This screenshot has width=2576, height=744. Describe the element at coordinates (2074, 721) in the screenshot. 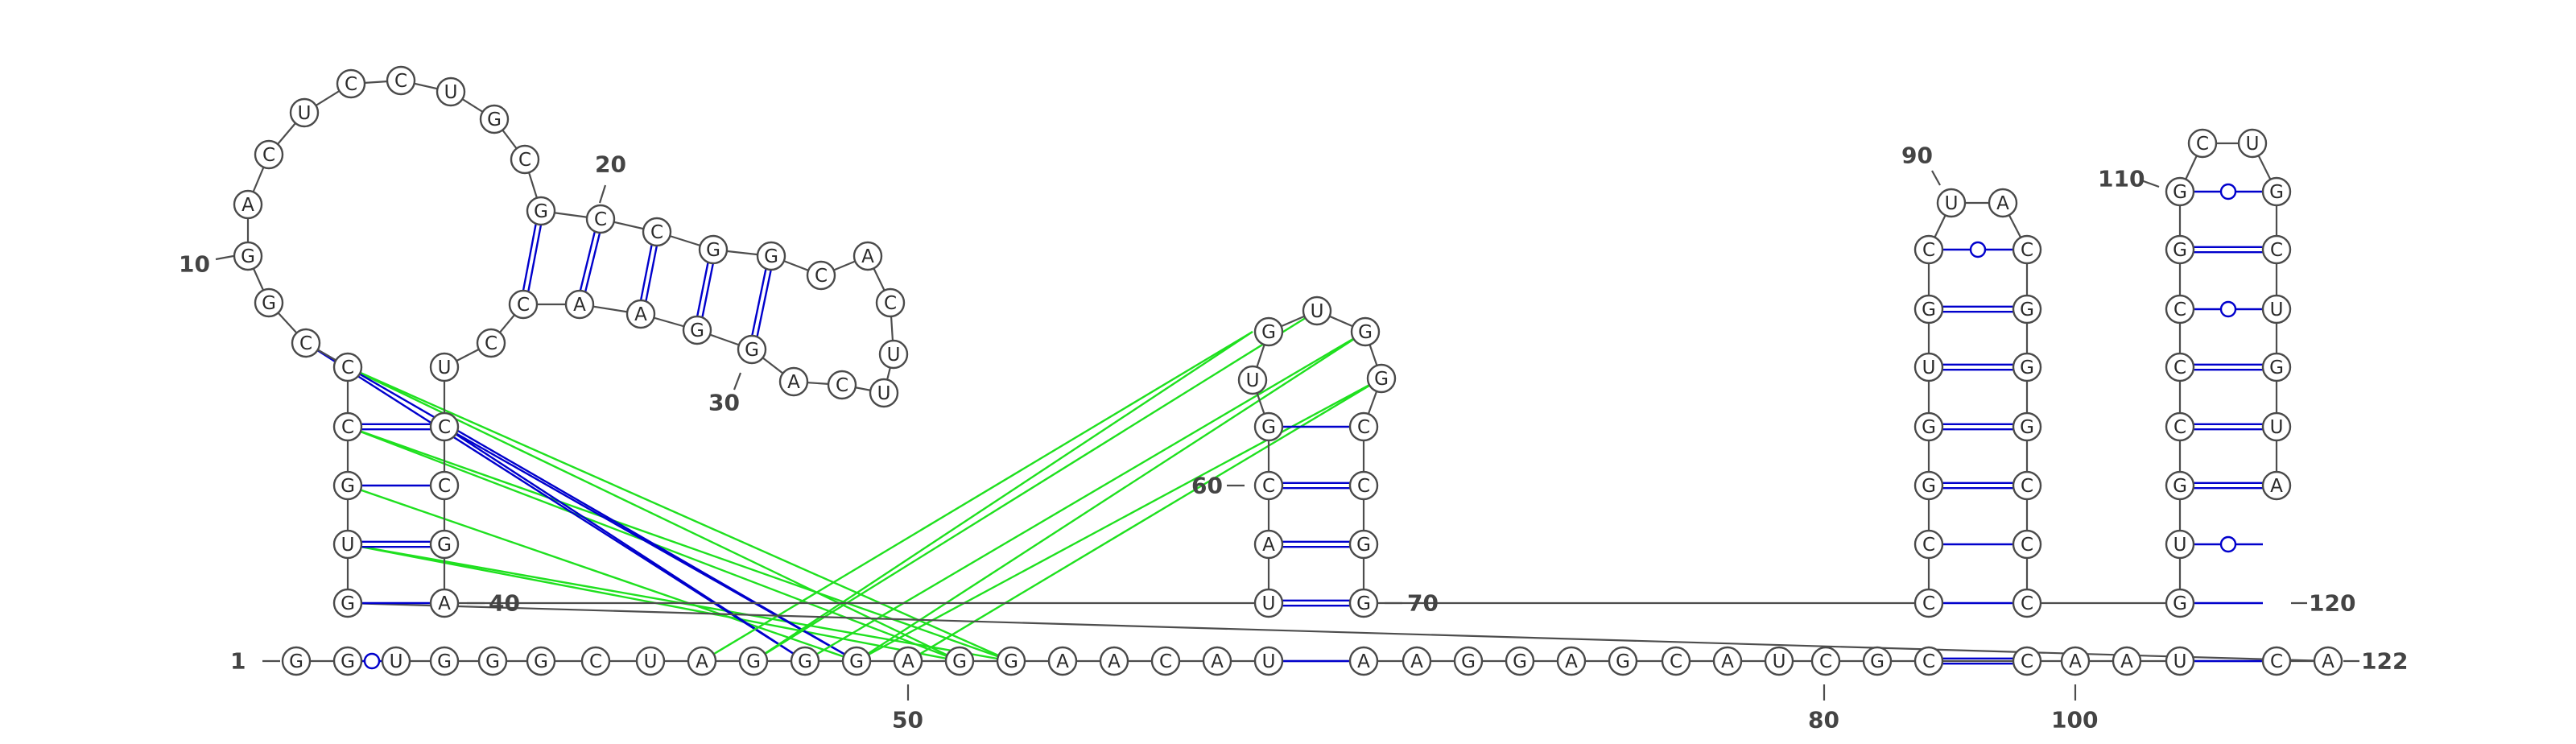

I see `label-100: 100` at that location.